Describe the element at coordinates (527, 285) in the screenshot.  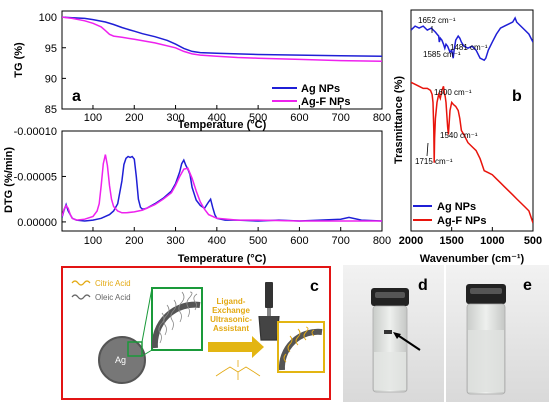
I see `panel-letter-e: e` at that location.